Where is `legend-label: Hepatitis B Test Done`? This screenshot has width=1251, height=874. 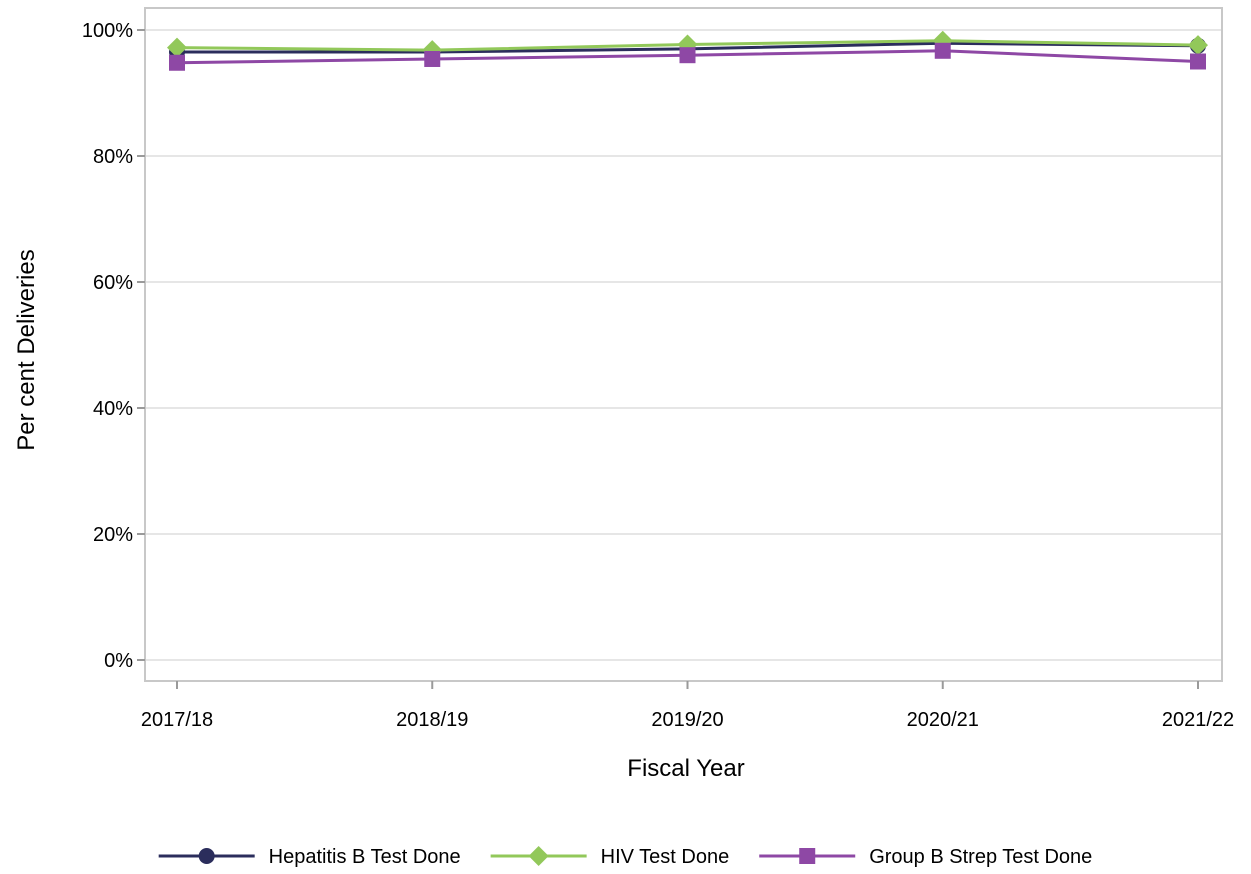
legend-label: Hepatitis B Test Done is located at coordinates (365, 857).